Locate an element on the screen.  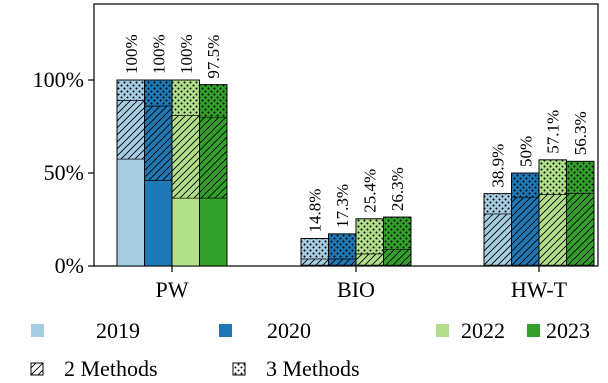
bar-pattern-pw-2020-two is located at coordinates (158, 143).